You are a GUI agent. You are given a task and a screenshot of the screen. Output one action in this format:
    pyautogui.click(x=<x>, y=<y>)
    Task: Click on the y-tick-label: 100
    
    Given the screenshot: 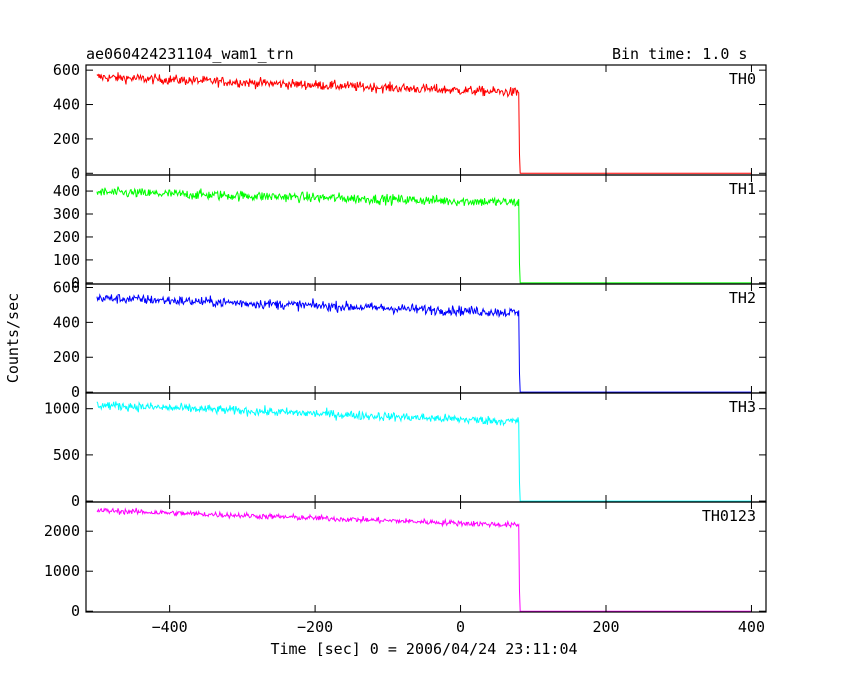 What is the action you would take?
    pyautogui.click(x=66, y=260)
    